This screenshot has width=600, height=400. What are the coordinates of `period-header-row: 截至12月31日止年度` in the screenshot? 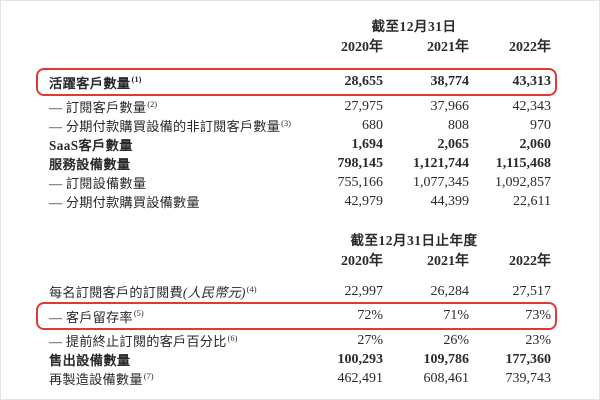 It's located at (300, 239).